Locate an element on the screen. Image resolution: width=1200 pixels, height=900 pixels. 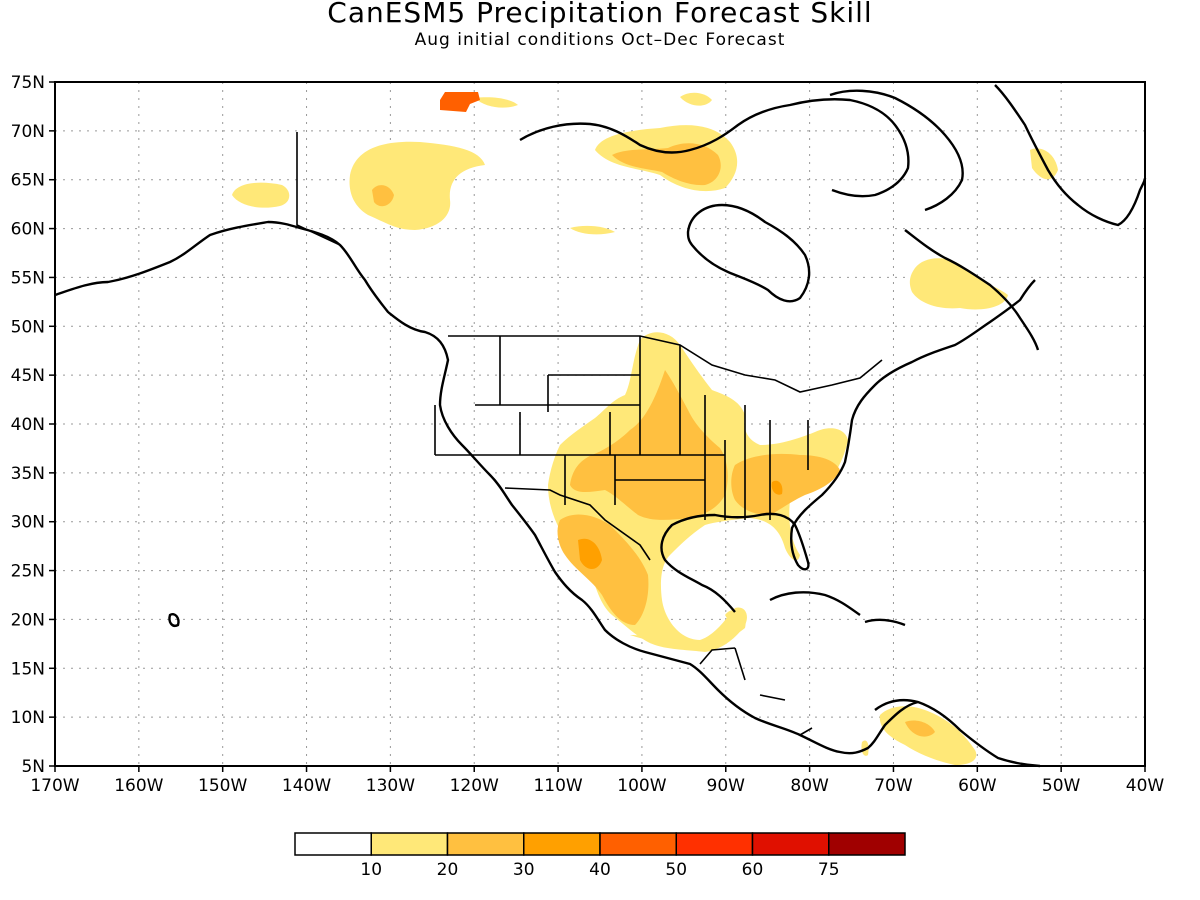
colorbar-label: 30 is located at coordinates (524, 870).